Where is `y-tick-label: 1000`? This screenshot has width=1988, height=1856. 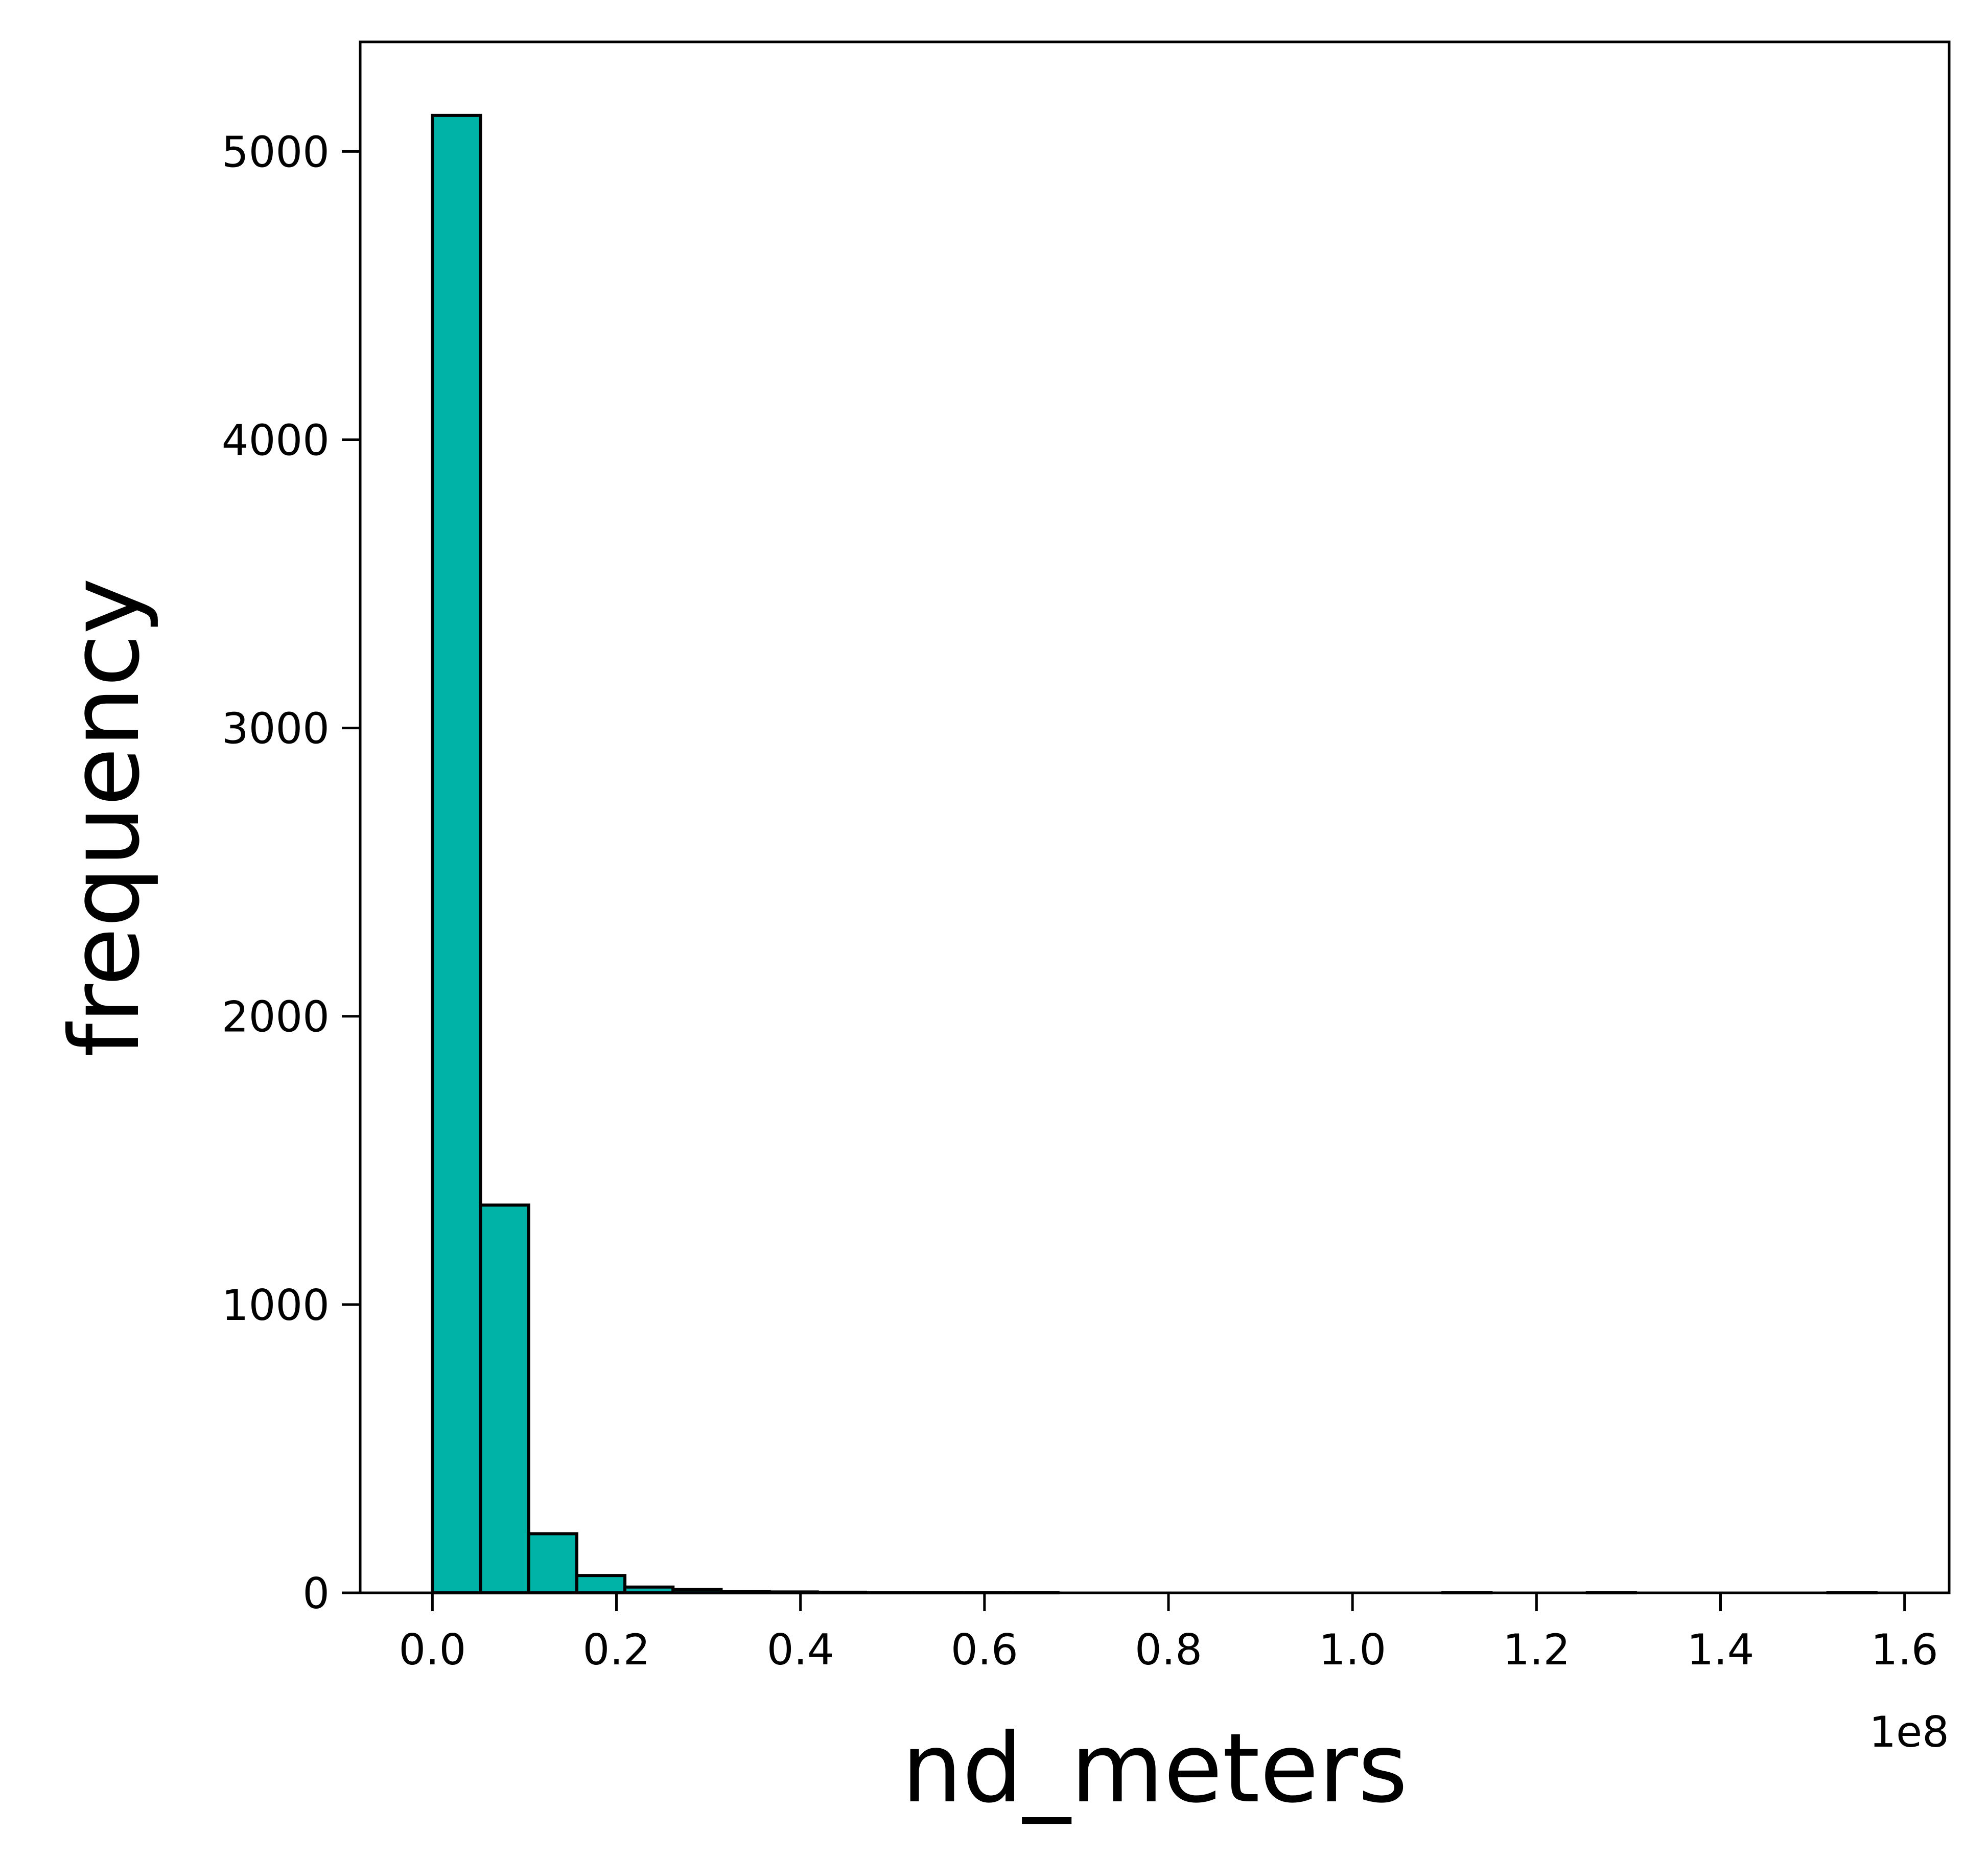 y-tick-label: 1000 is located at coordinates (276, 1305).